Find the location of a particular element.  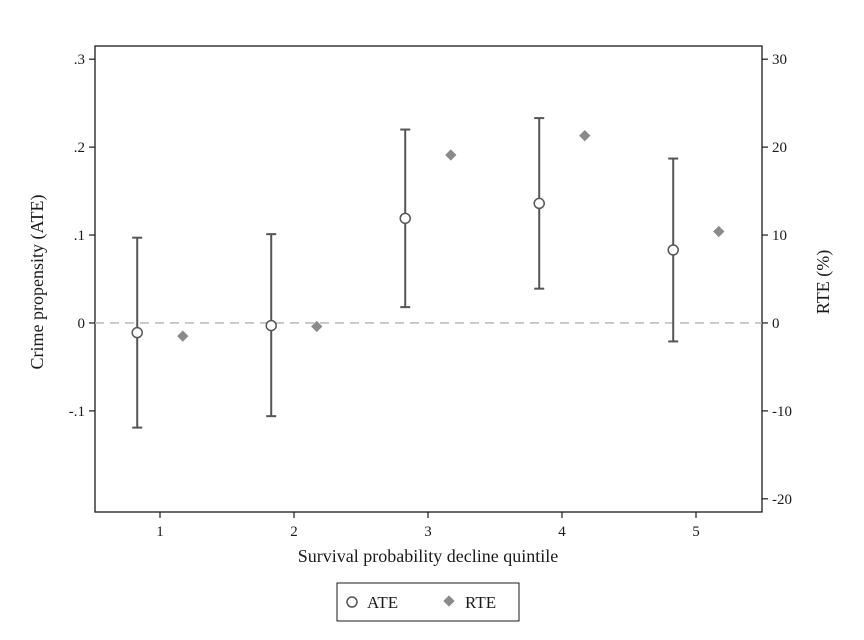

legend-ate-label: ATE is located at coordinates (382, 602).